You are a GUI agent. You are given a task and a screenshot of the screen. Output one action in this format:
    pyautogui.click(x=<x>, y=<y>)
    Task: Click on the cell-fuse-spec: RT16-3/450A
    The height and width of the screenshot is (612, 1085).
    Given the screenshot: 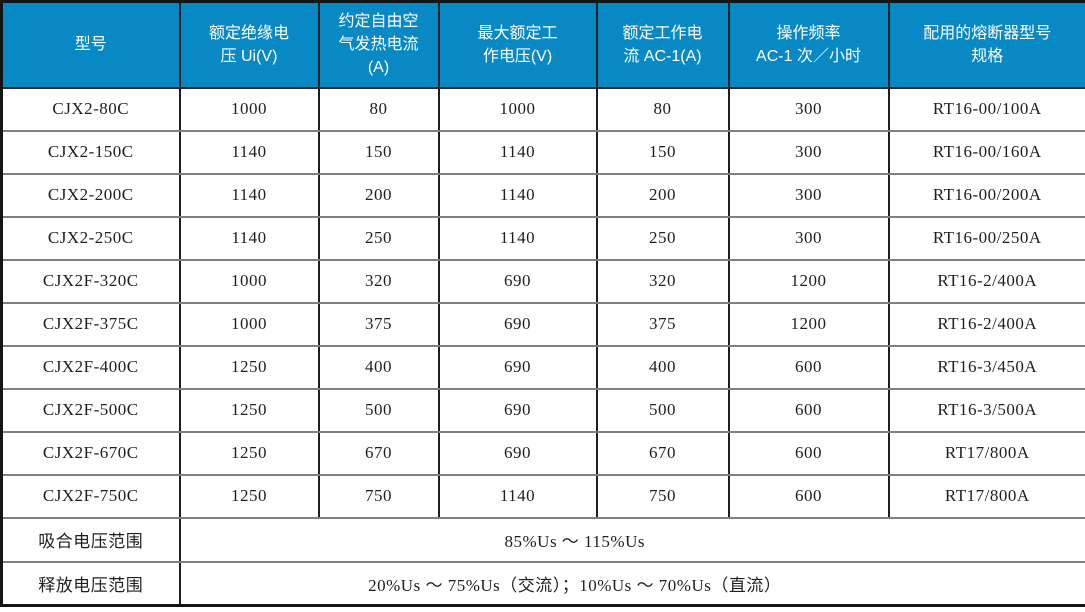 What is the action you would take?
    pyautogui.click(x=986, y=367)
    